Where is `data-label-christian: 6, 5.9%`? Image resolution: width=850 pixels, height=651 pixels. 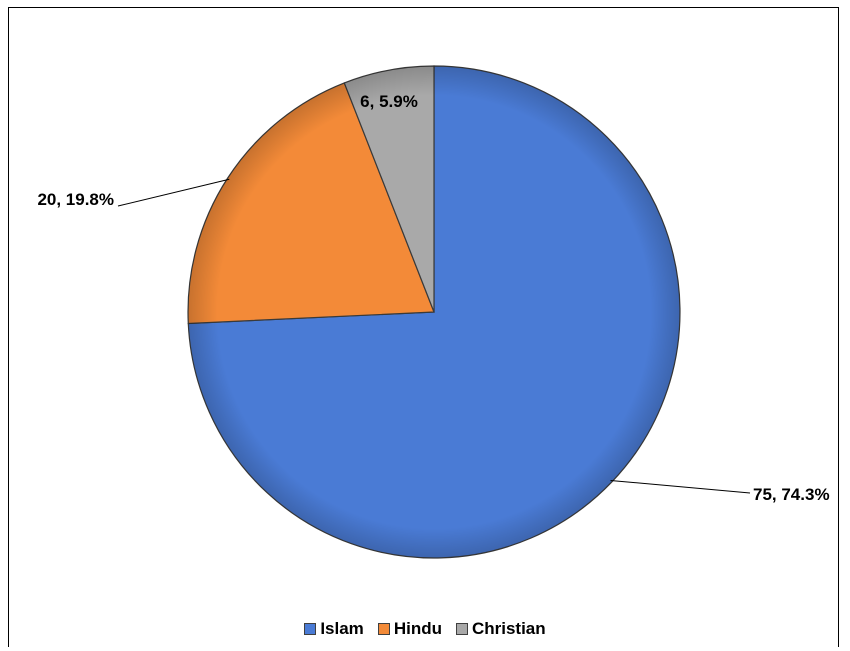
data-label-christian: 6, 5.9% is located at coordinates (389, 101).